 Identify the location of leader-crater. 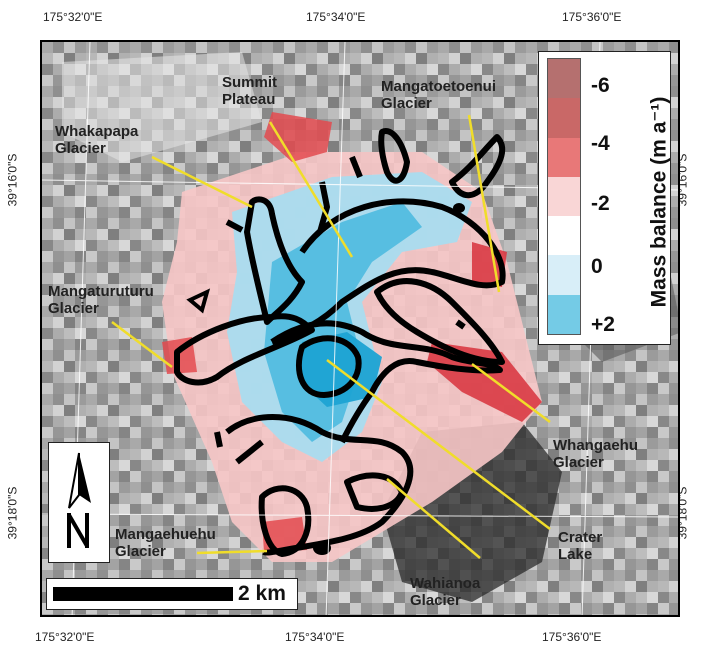
(438, 444).